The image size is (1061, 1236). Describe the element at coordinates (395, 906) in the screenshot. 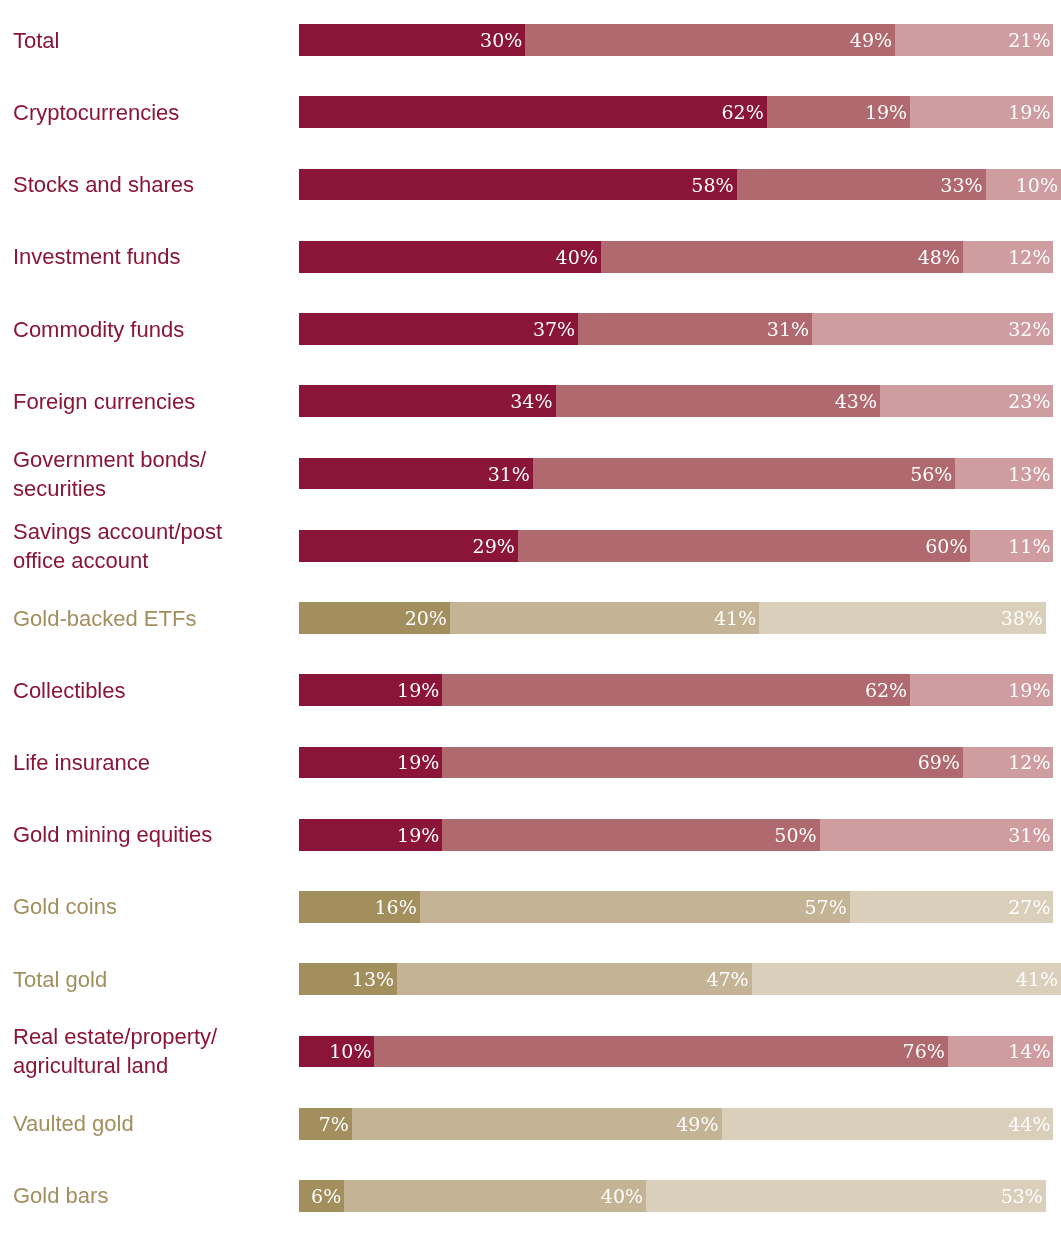

I see `data-label: 16%` at that location.